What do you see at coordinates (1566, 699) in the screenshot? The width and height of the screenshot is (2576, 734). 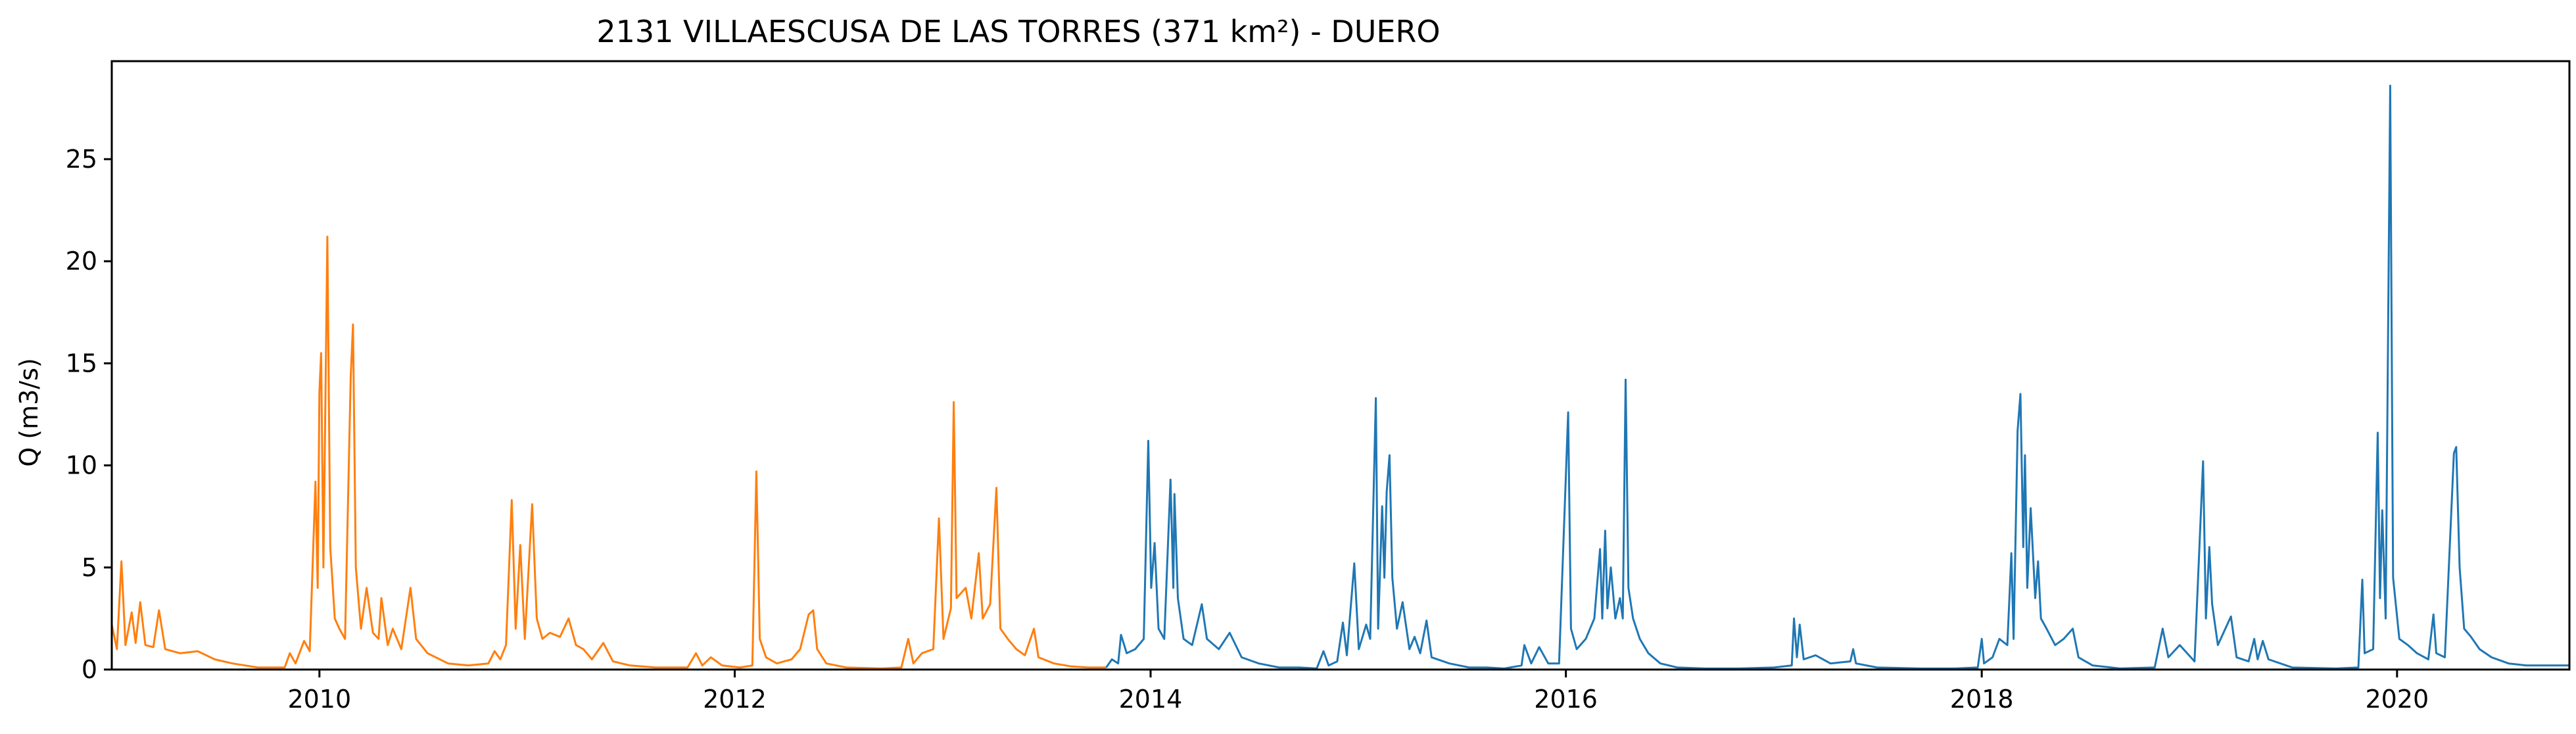 I see `x-tick-label: 2016` at bounding box center [1566, 699].